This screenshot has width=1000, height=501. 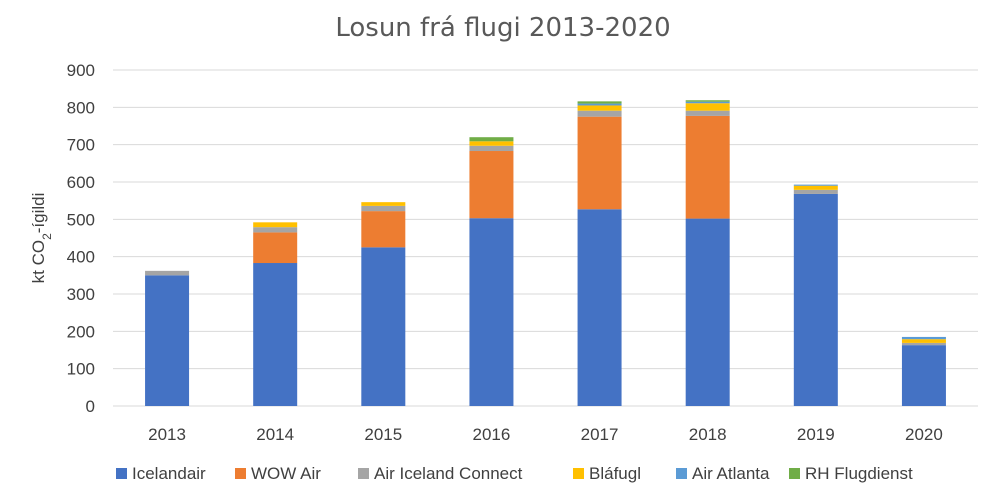 What do you see at coordinates (81, 219) in the screenshot?
I see `y-tick-label: 500` at bounding box center [81, 219].